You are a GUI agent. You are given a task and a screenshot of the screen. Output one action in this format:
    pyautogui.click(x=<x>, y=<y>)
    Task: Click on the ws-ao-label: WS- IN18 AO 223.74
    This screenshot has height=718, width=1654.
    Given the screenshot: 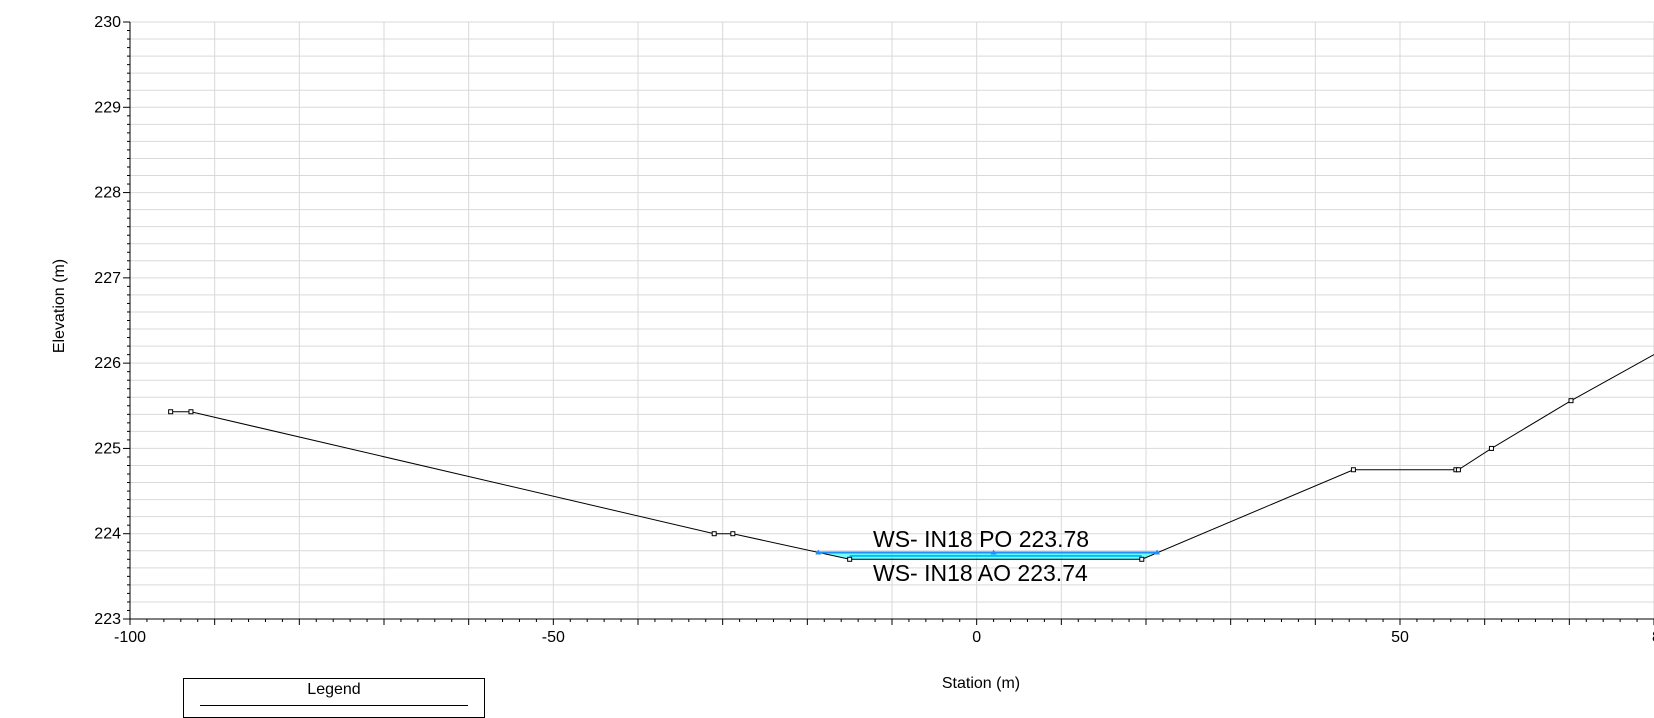 What is the action you would take?
    pyautogui.click(x=980, y=573)
    